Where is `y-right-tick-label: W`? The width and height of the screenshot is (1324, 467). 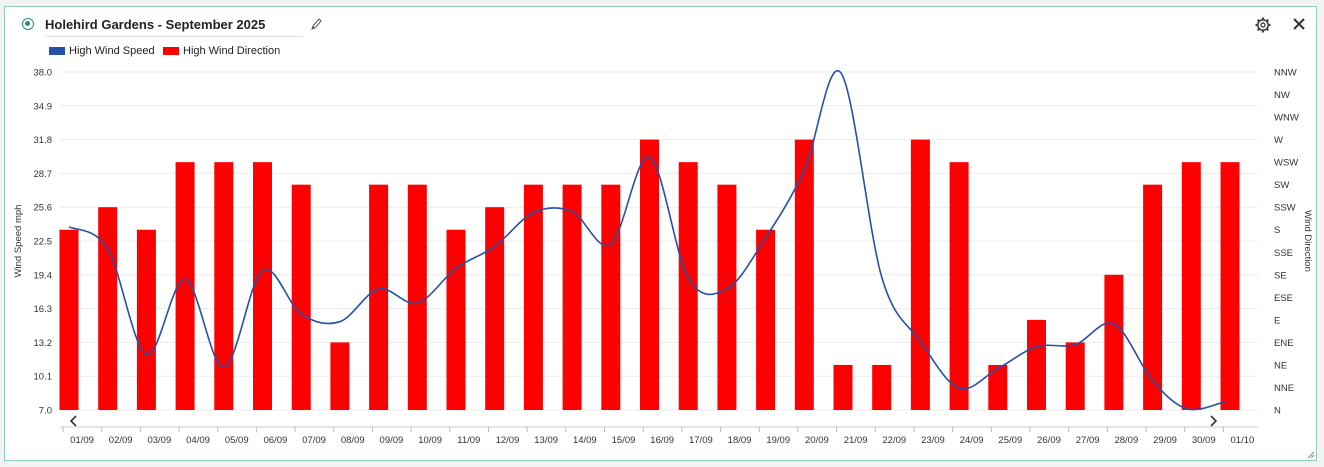 y-right-tick-label: W is located at coordinates (1278, 140).